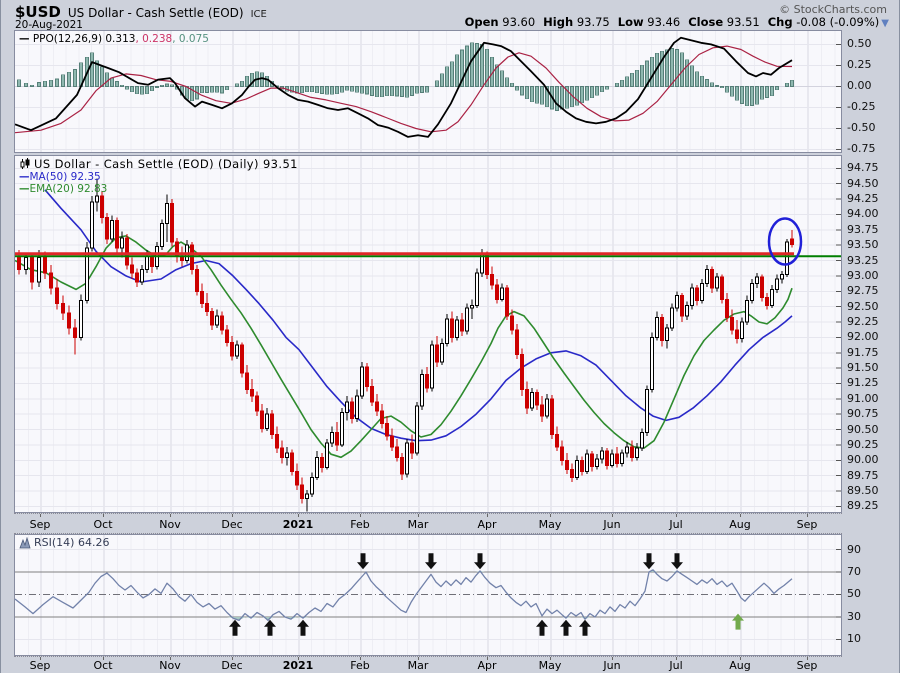  What do you see at coordinates (49, 25) in the screenshot?
I see `chart-date: 20-Aug-2021` at bounding box center [49, 25].